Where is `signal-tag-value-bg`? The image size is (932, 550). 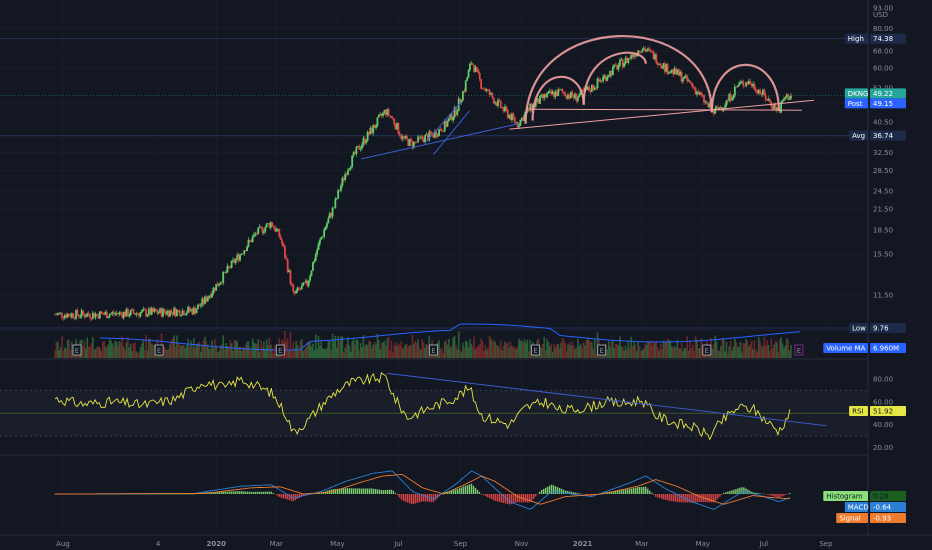
signal-tag-value-bg is located at coordinates (888, 518).